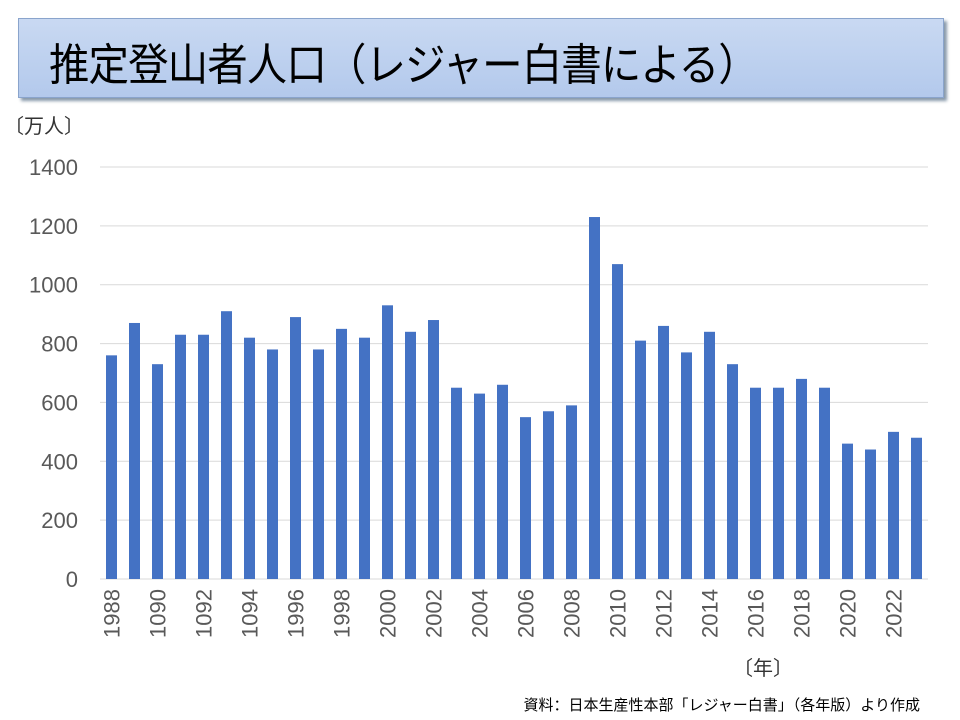  What do you see at coordinates (617, 421) in the screenshot?
I see `bar-2010` at bounding box center [617, 421].